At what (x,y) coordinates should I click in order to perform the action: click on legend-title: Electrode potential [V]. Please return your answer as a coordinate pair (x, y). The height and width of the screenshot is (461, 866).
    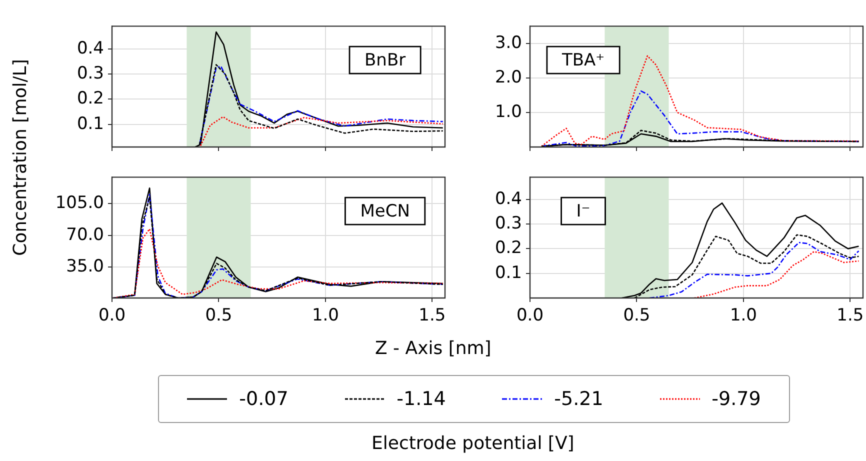
    Looking at the image, I should click on (473, 443).